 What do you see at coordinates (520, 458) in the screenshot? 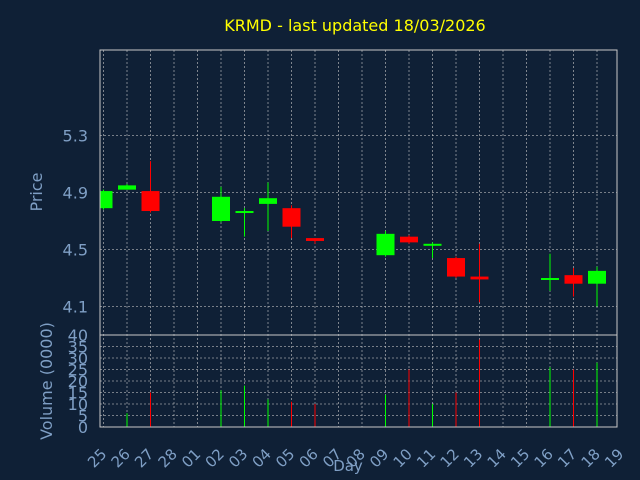
I see `day-tick-label: 15` at bounding box center [520, 458].